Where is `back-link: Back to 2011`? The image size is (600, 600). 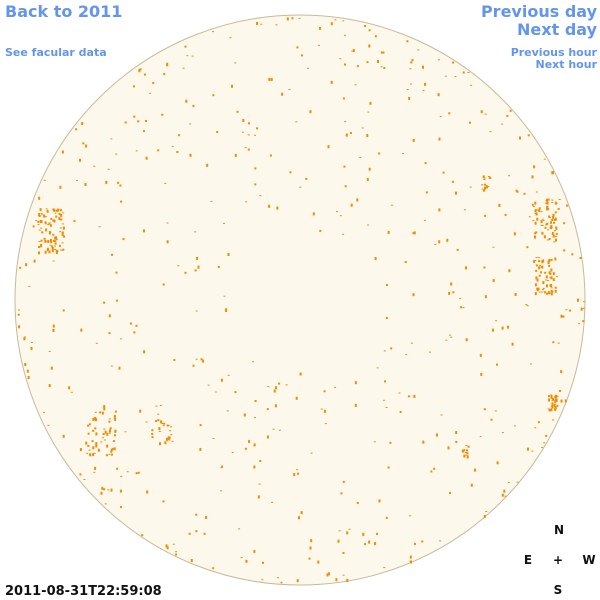 back-link: Back to 2011 is located at coordinates (63, 11).